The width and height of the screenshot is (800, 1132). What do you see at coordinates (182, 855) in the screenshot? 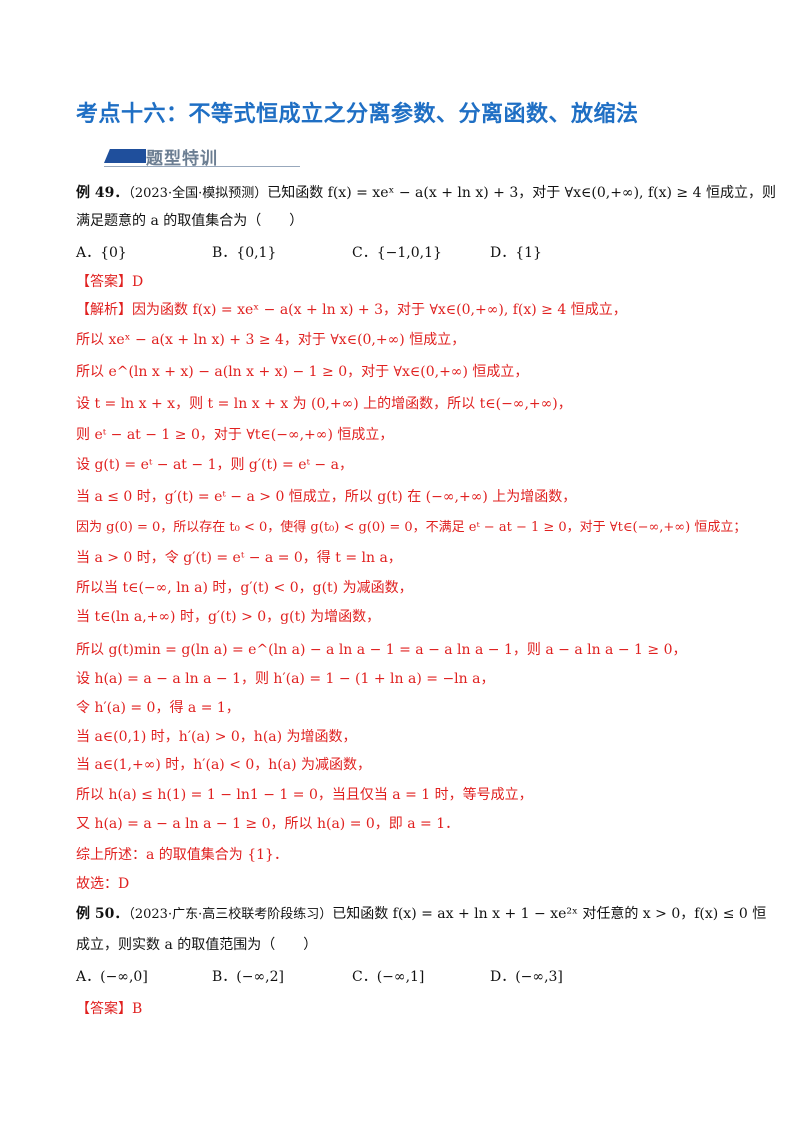
I see `ex49-summary: 综上所述：a 的取值集合为 {1}．` at bounding box center [182, 855].